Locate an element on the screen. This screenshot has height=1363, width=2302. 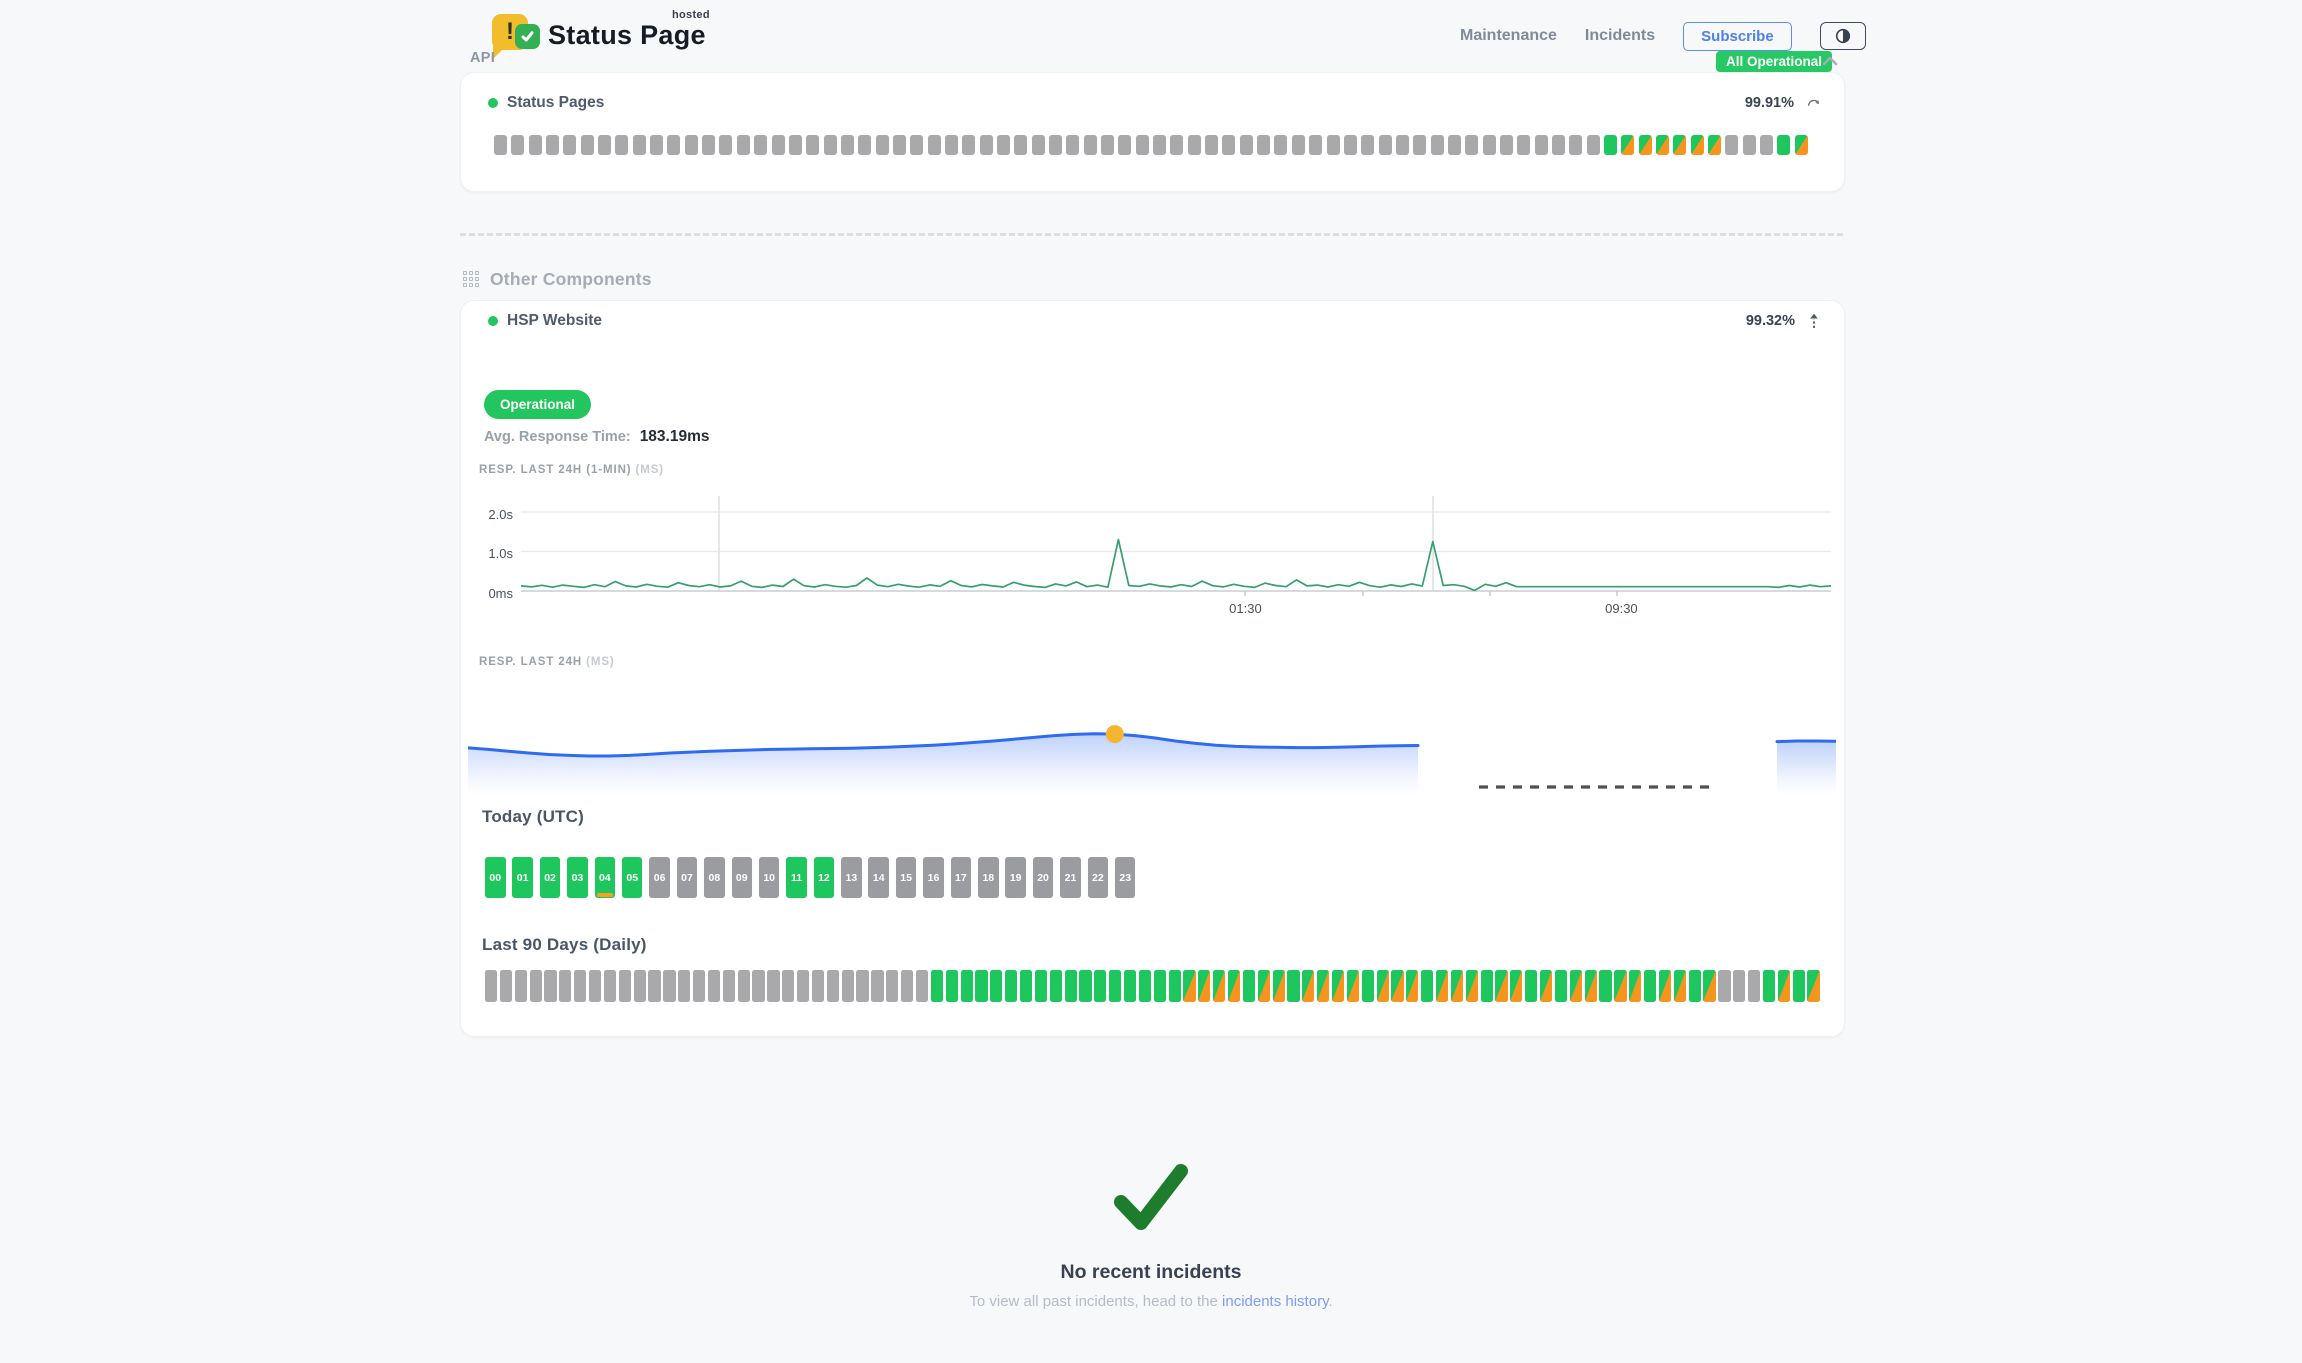
hour-block-00: 00 is located at coordinates (495, 877).